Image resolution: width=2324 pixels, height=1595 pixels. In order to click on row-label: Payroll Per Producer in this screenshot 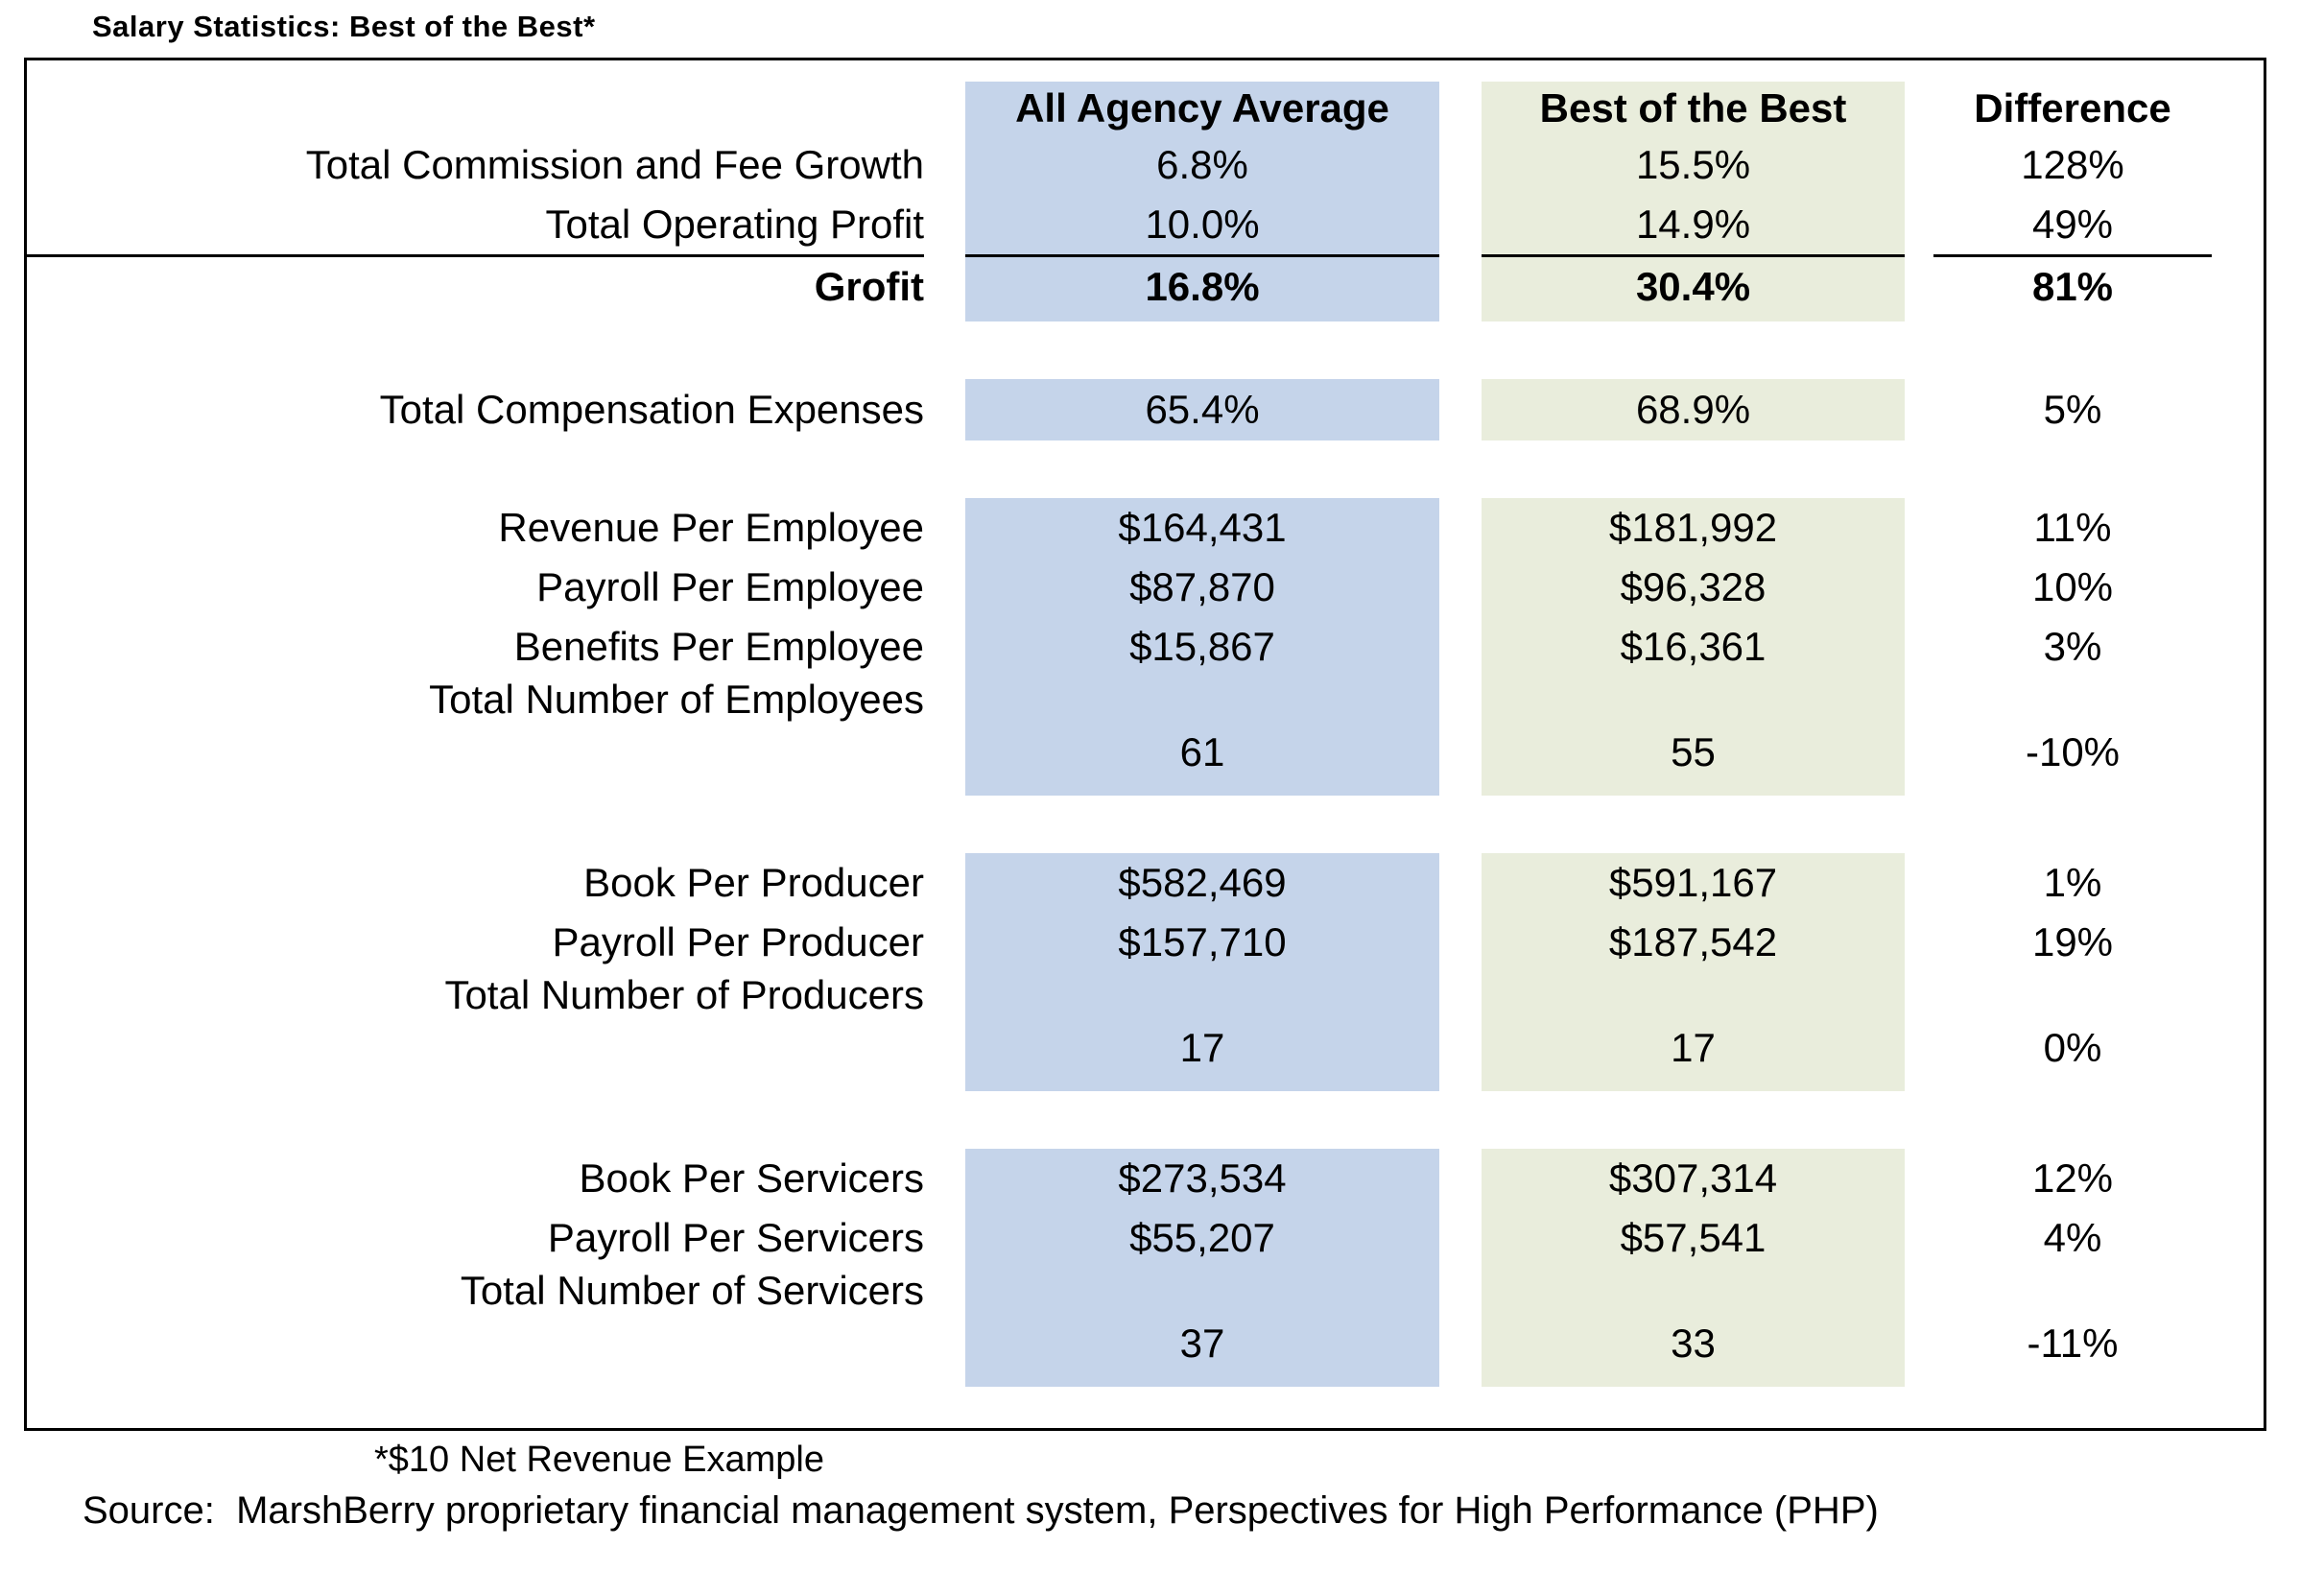, I will do `click(738, 941)`.